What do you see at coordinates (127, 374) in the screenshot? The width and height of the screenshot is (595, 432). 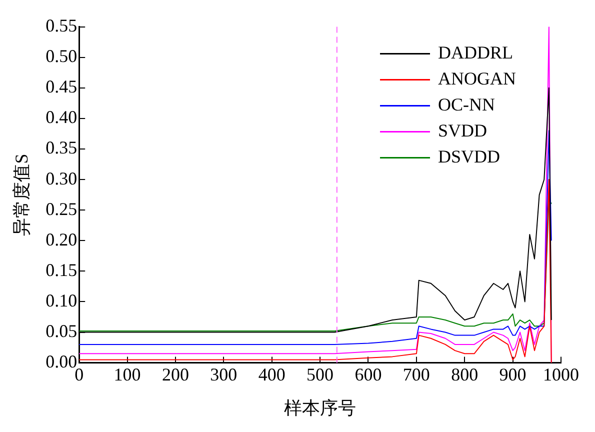 I see `x-tick-label: 100` at bounding box center [127, 374].